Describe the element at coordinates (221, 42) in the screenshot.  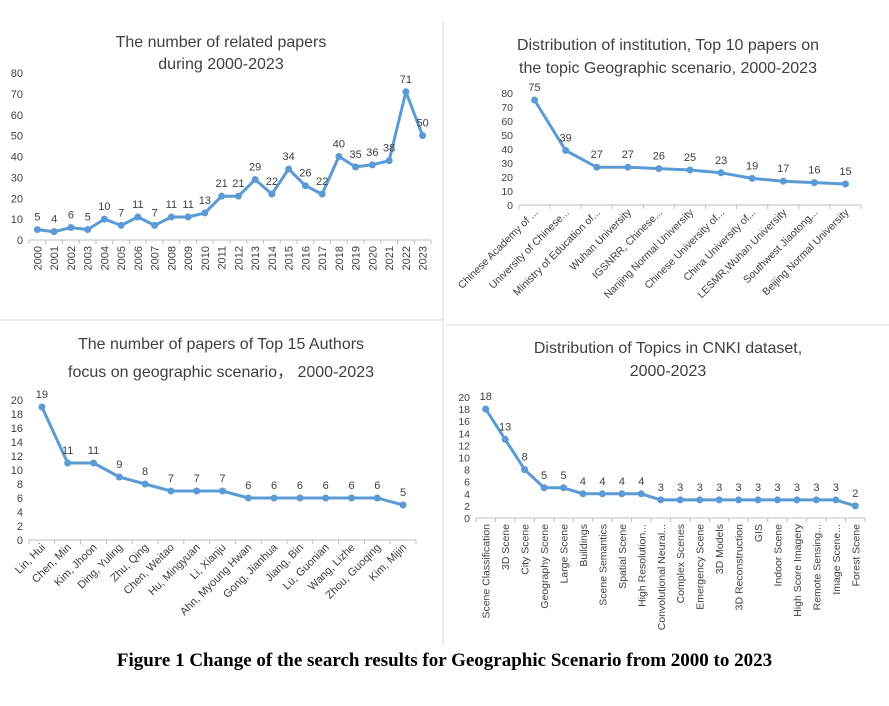
I see `chart-title: The number of related papers` at that location.